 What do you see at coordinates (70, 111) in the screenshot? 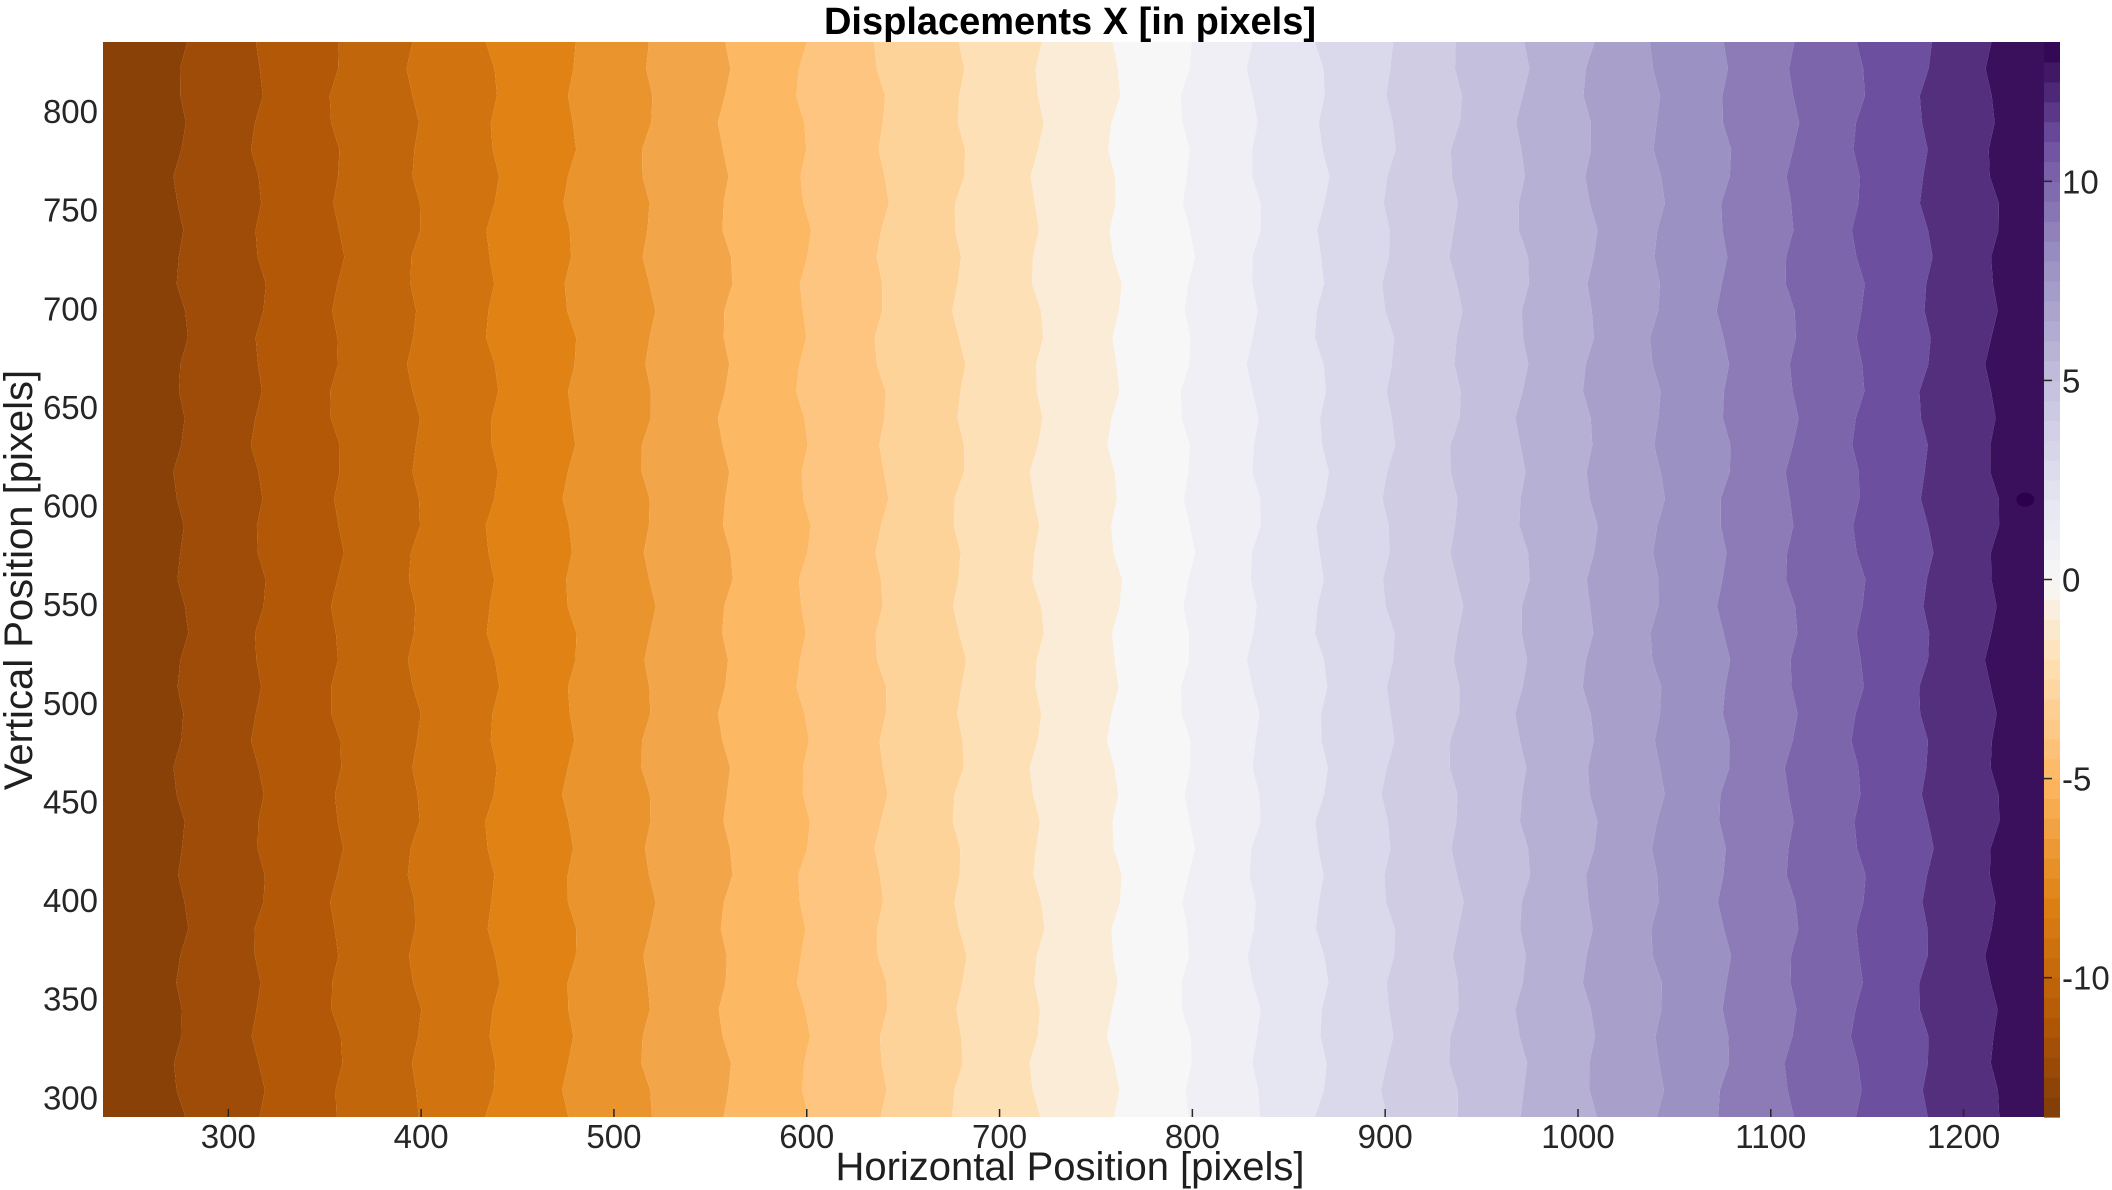
I see `y-tick-label: 800` at bounding box center [70, 111].